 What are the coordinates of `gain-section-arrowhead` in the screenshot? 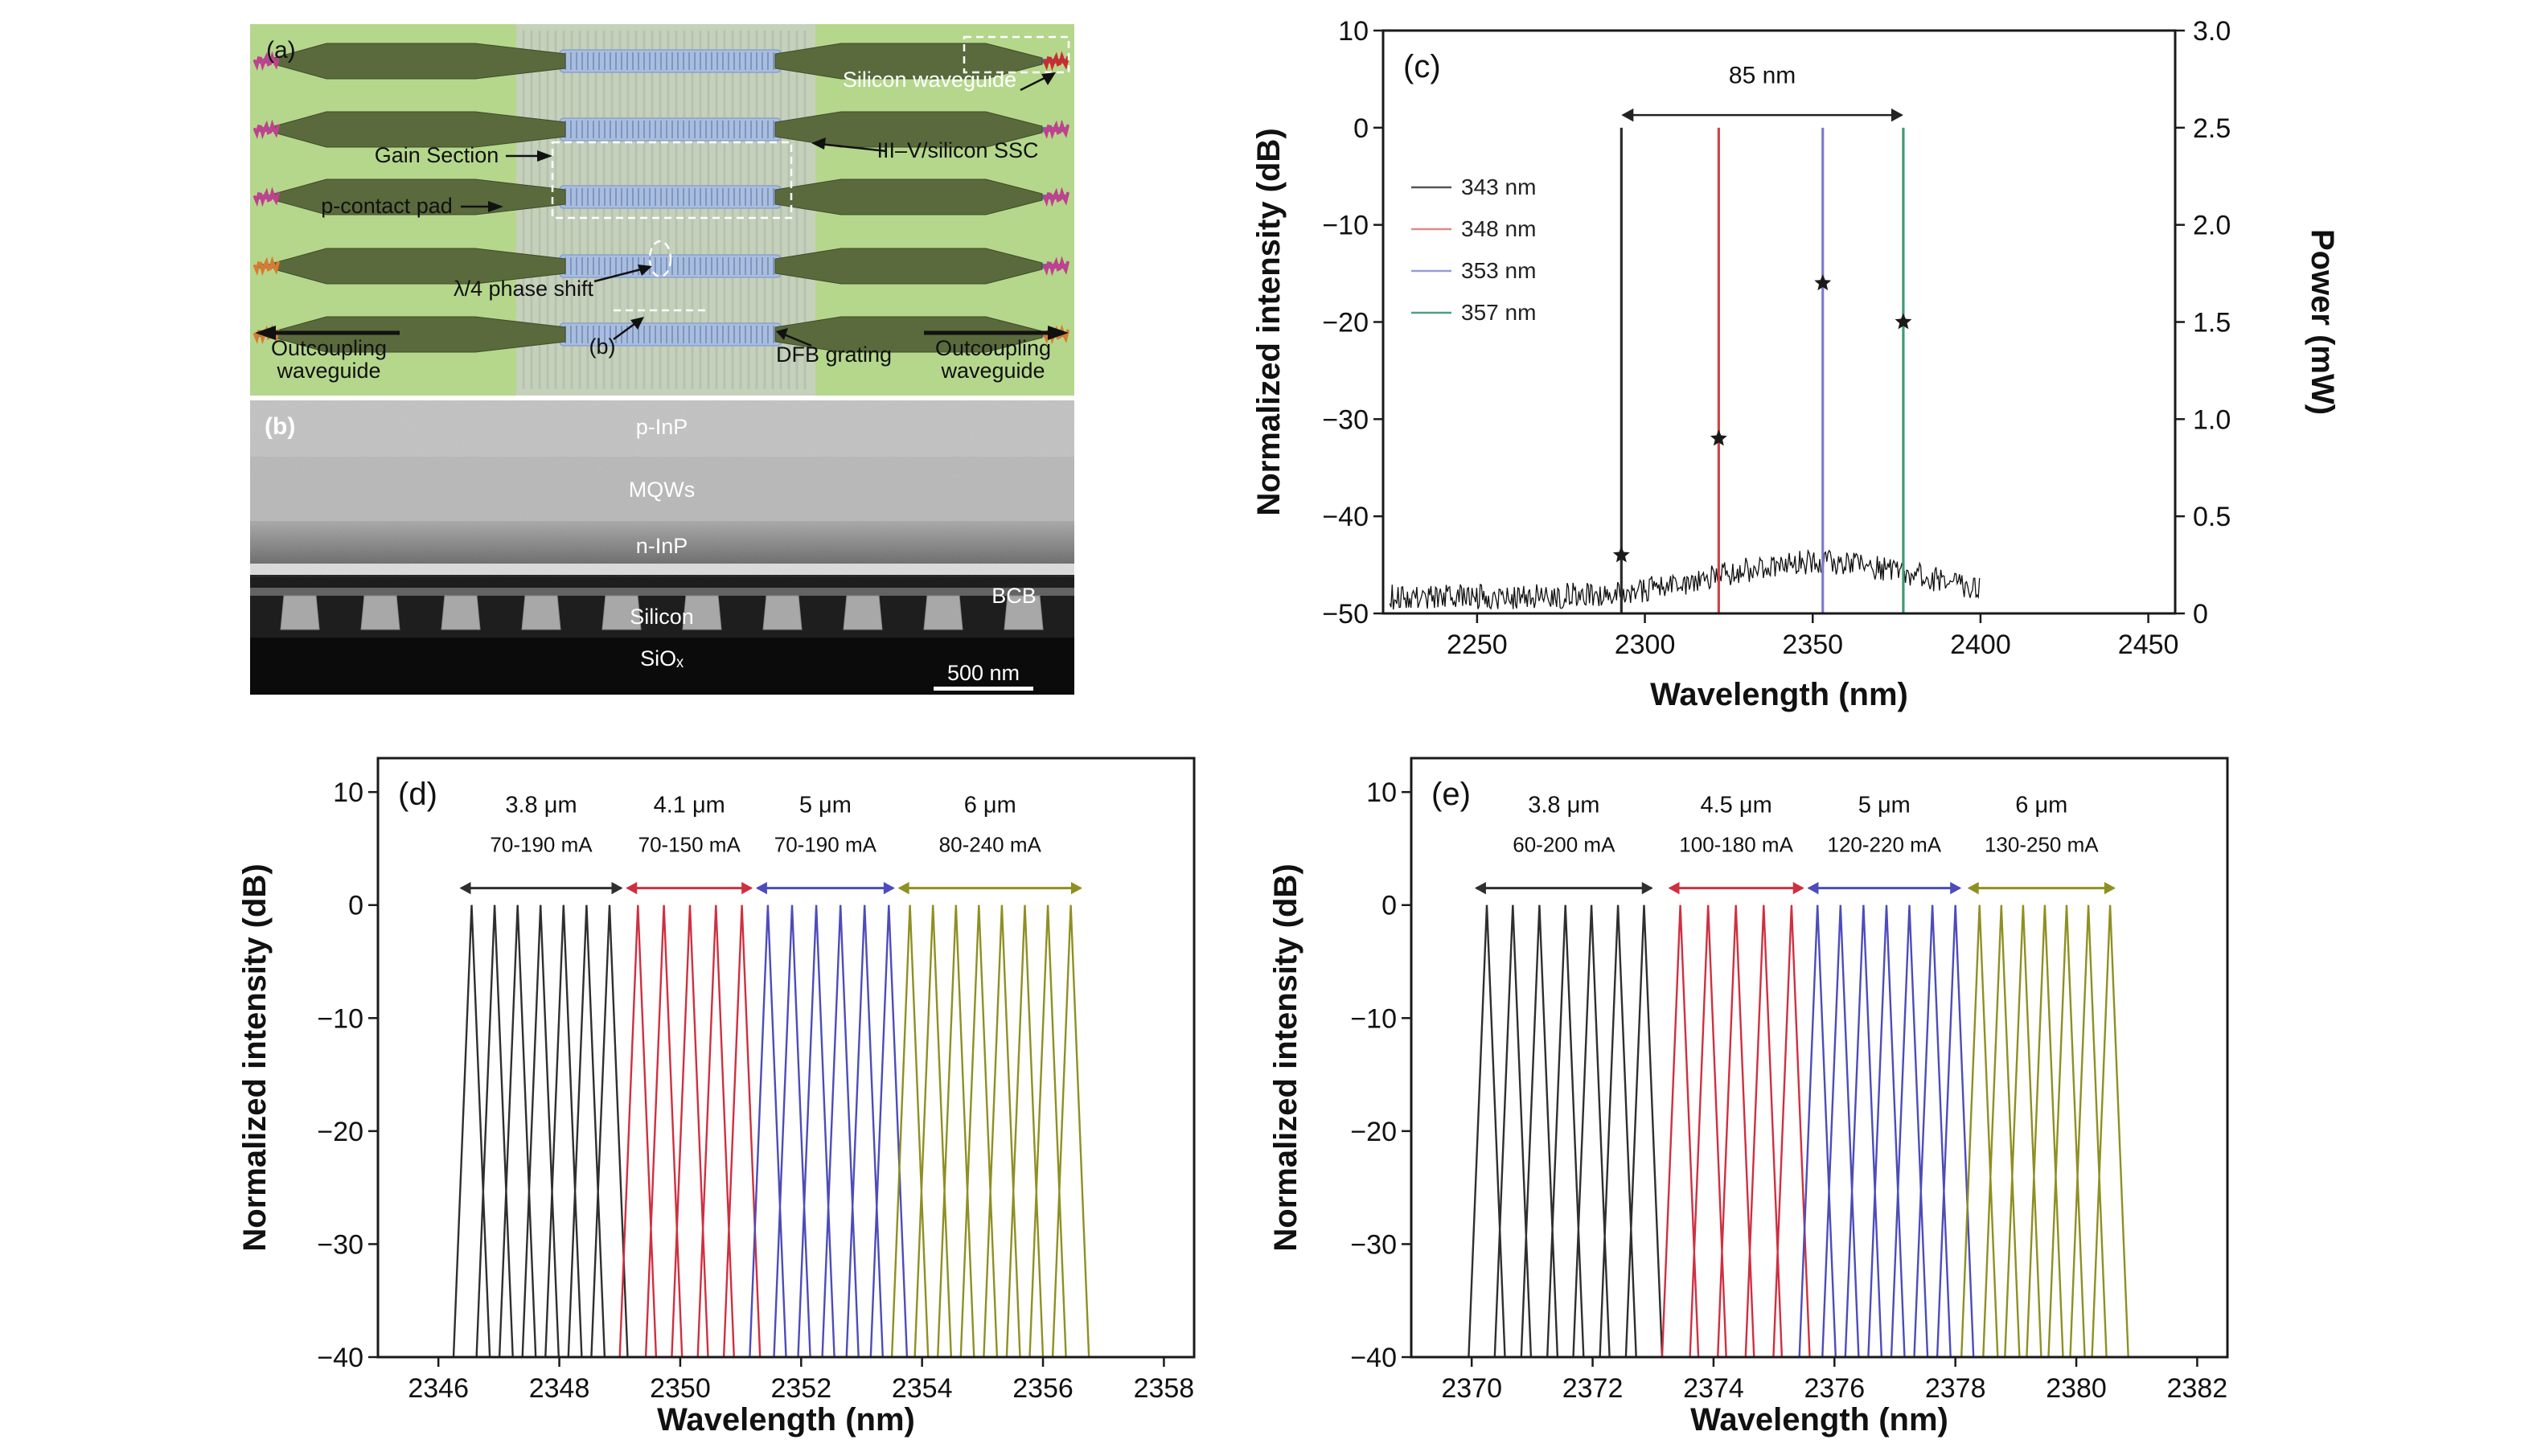 It's located at (544, 156).